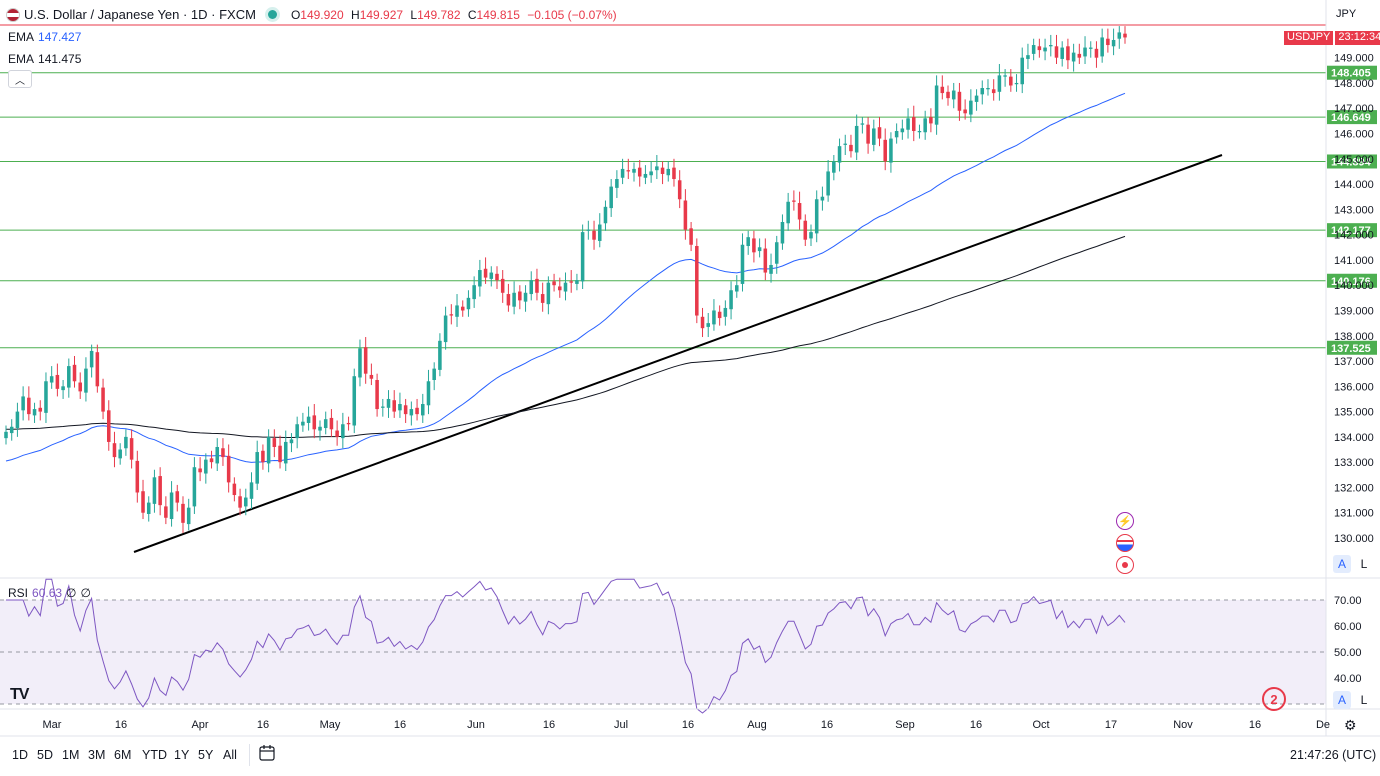  I want to click on low-value: 149.782, so click(439, 14).